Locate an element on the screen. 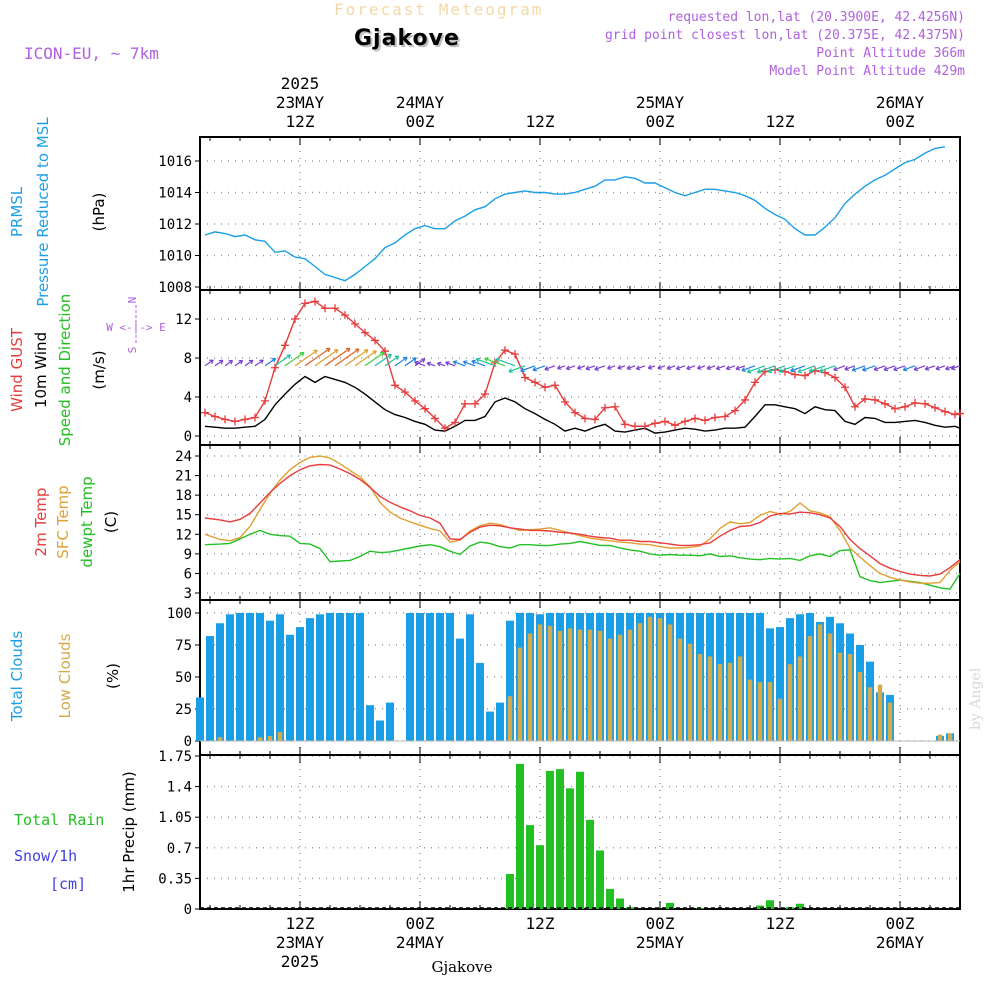  y-tick-label: 4 is located at coordinates (188, 398).